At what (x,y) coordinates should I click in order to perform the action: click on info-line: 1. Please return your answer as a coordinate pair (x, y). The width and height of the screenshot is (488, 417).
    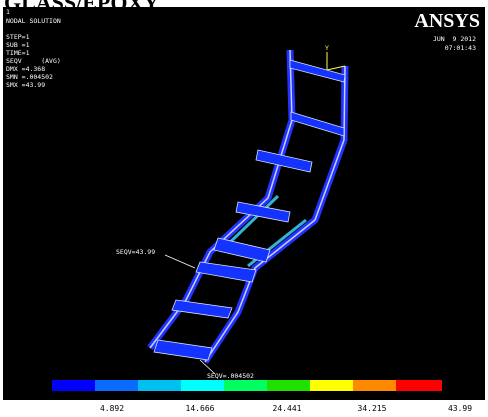
    Looking at the image, I should click on (8, 12).